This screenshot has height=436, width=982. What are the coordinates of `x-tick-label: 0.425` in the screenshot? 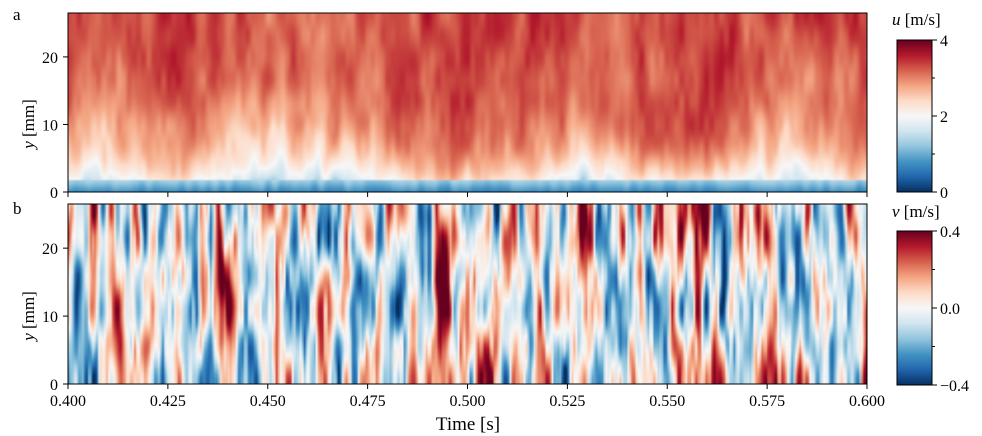 It's located at (168, 401).